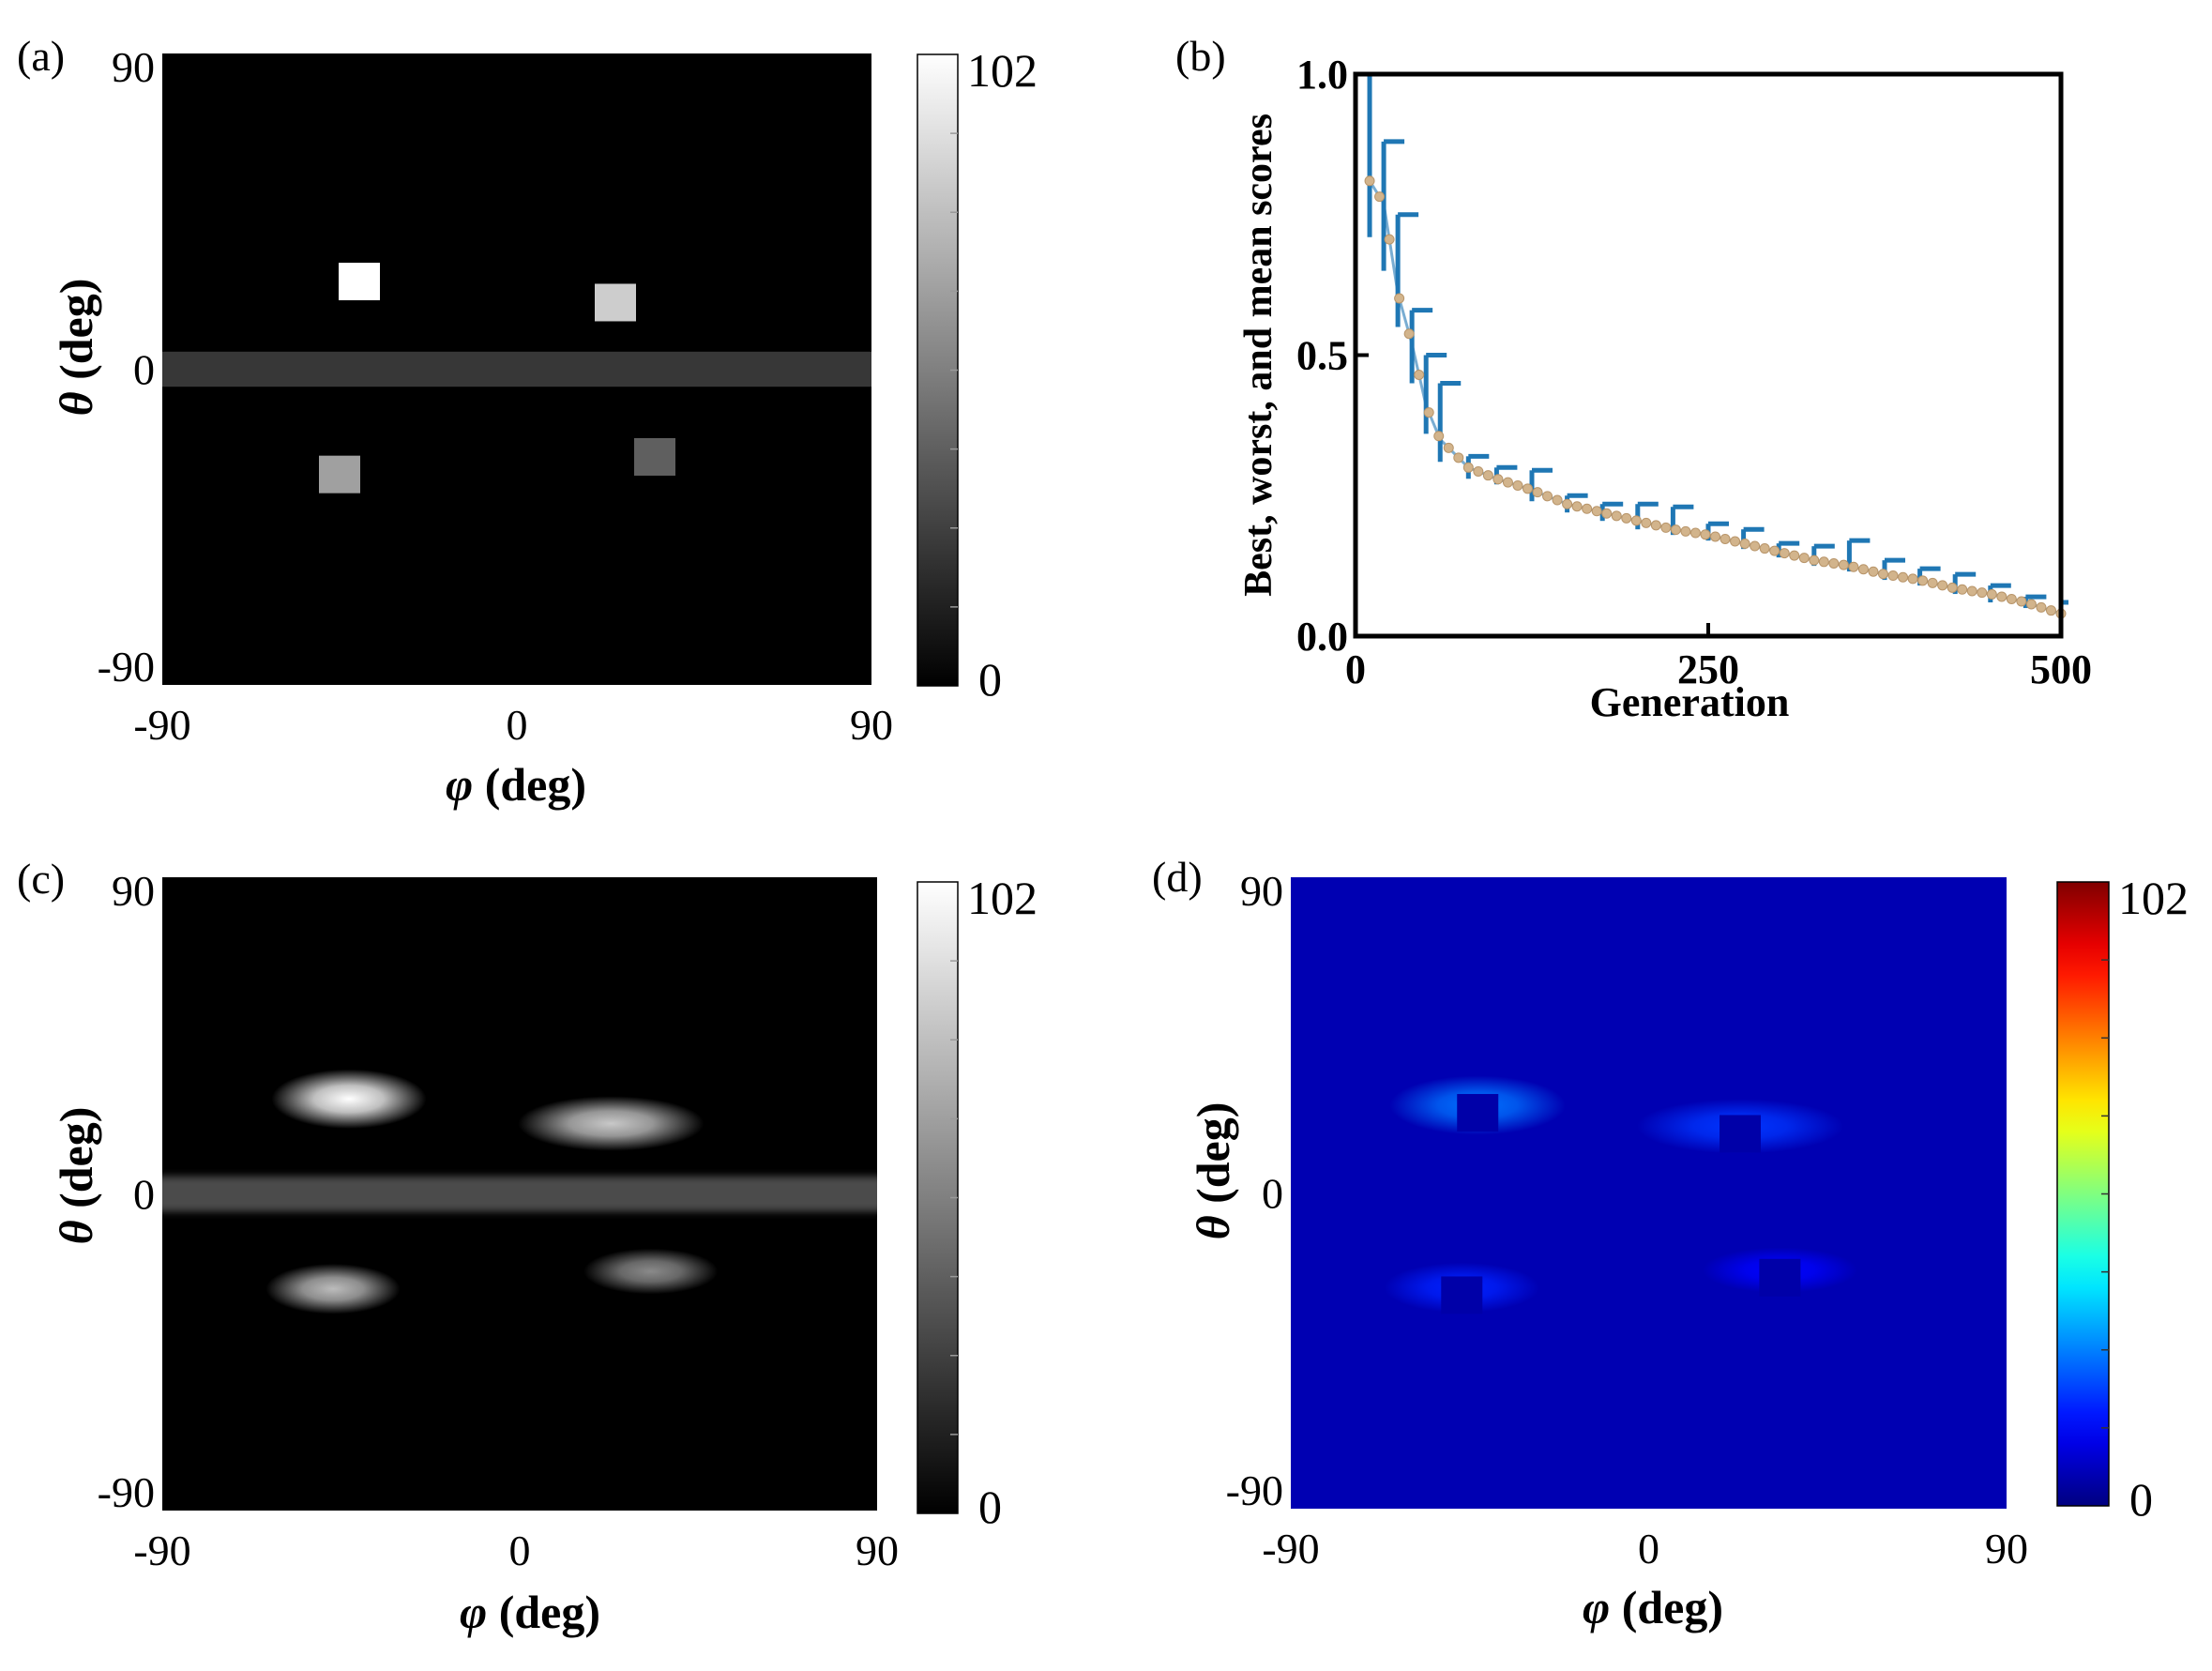 This screenshot has height=1671, width=2212. Describe the element at coordinates (2083, 1194) in the screenshot. I see `colorbar-gradient` at that location.